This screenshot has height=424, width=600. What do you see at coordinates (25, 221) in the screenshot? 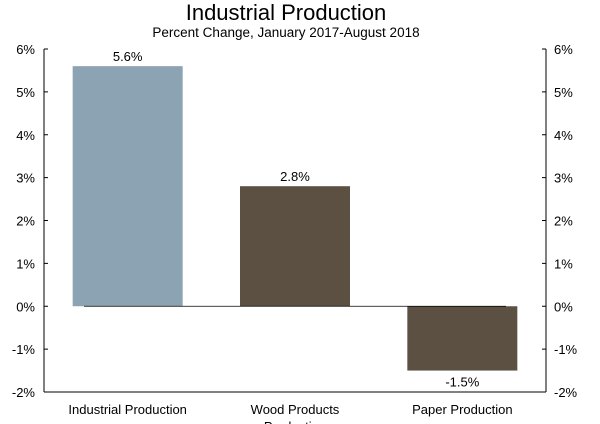
I see `y-tick-label-left: 2%` at bounding box center [25, 221].